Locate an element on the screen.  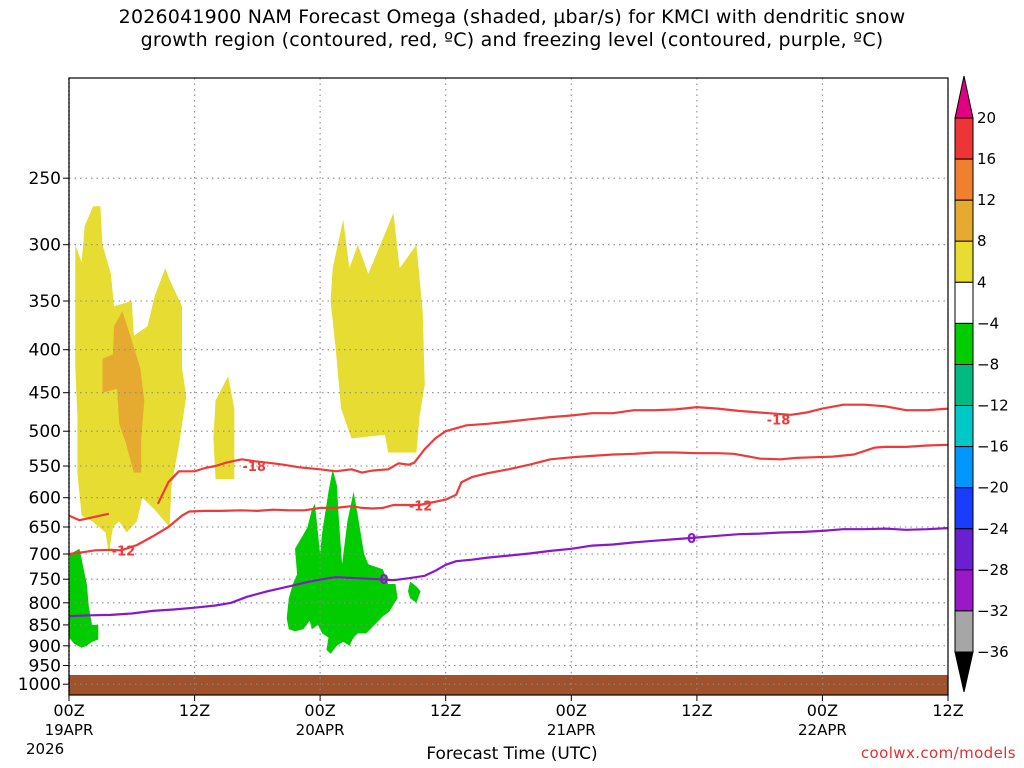
y-tick-label: 600 is located at coordinates (45, 499).